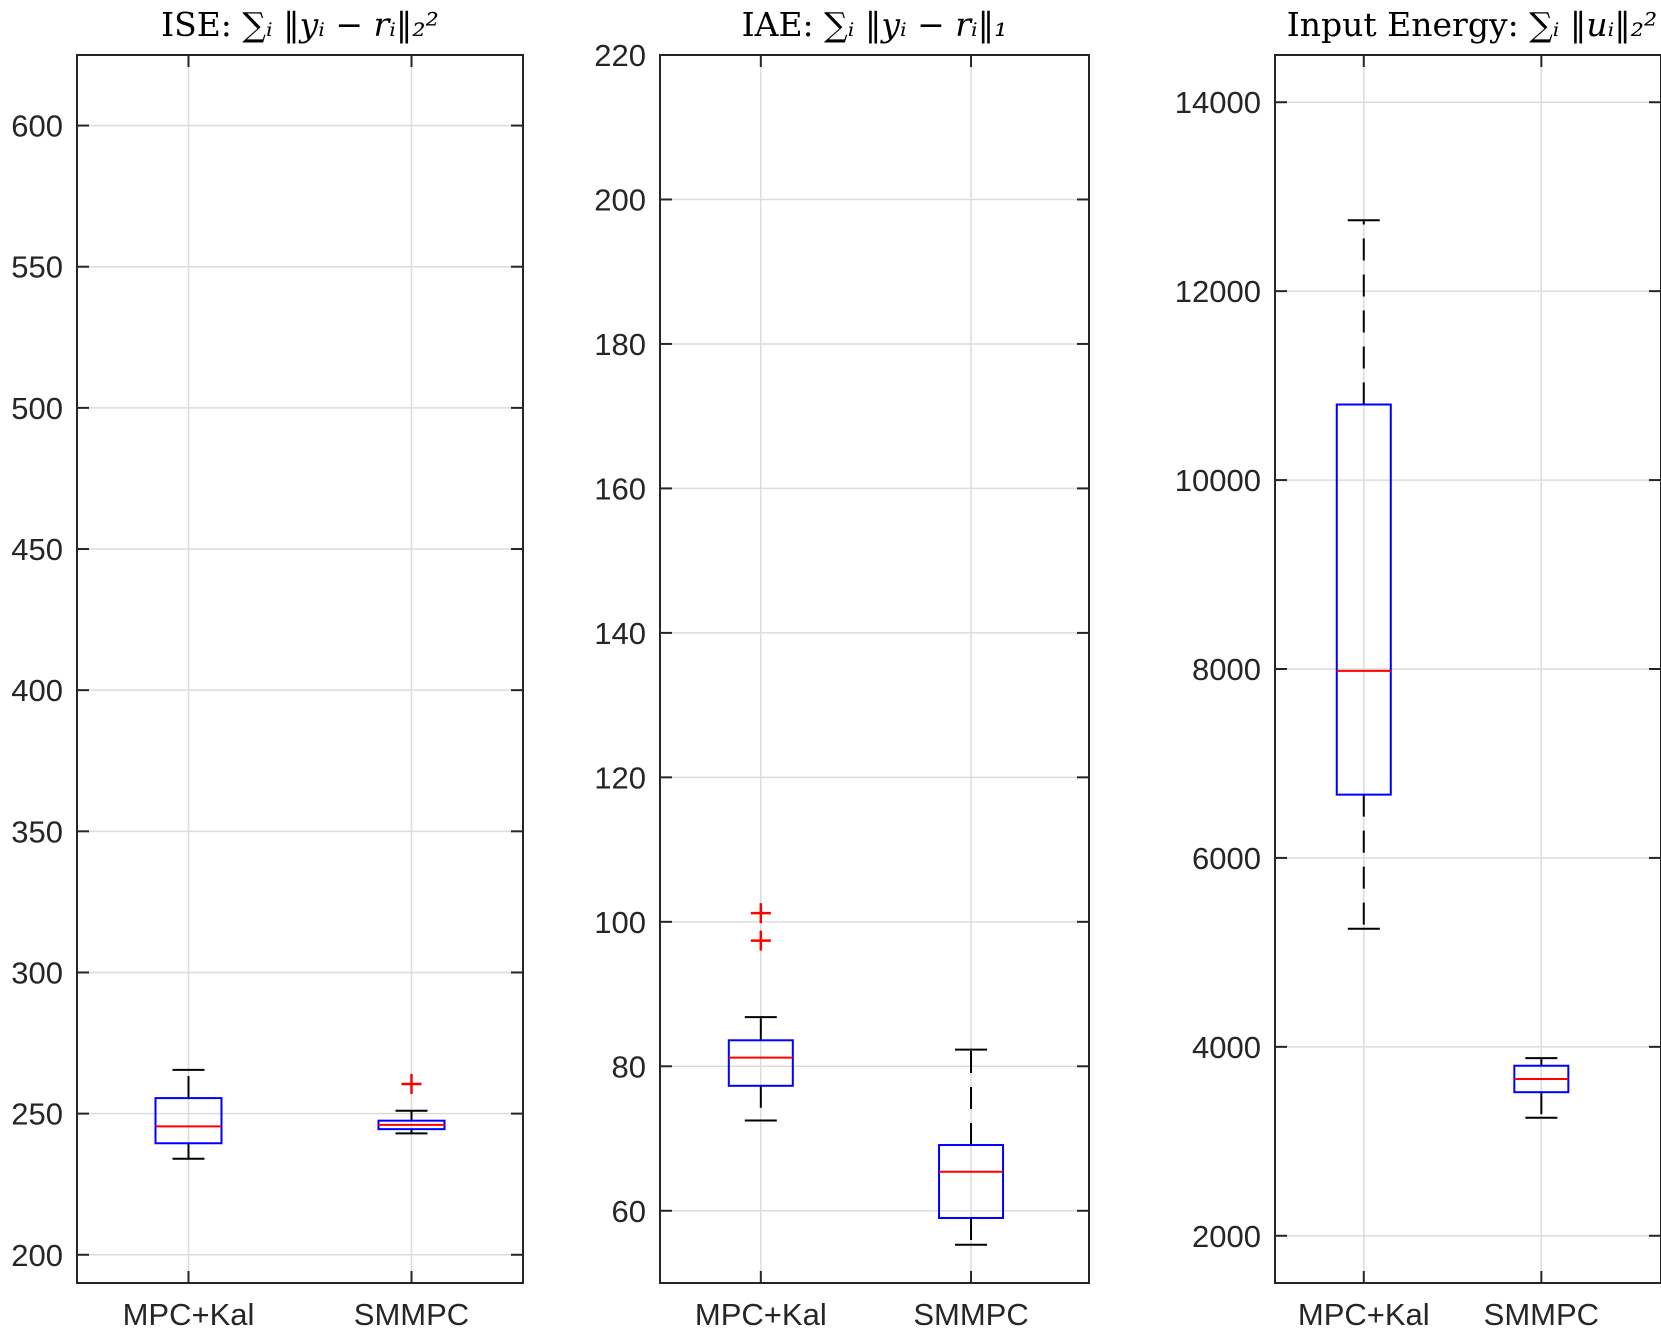 The image size is (1661, 1335). What do you see at coordinates (37, 549) in the screenshot?
I see `y-tick-label: 450` at bounding box center [37, 549].